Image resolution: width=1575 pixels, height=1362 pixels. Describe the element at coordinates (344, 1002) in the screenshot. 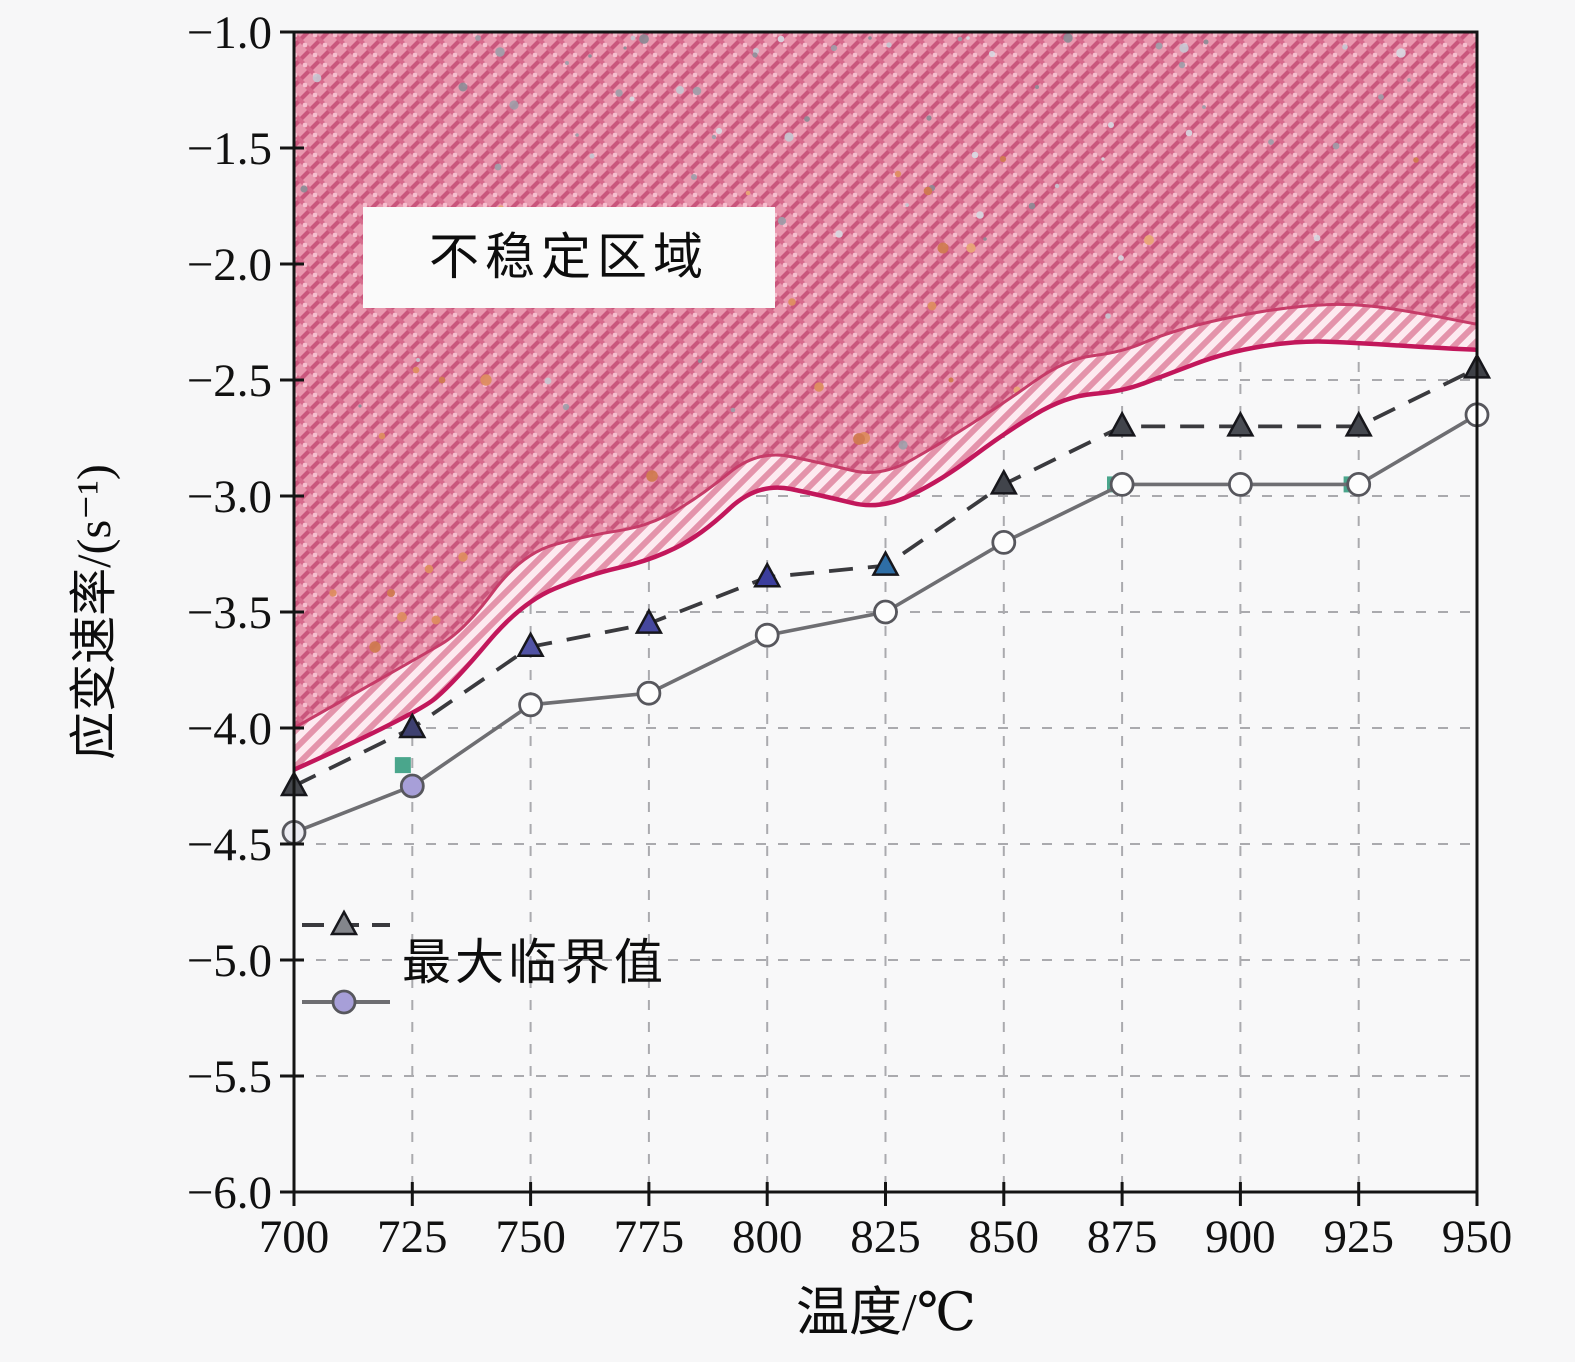

I see `legend-circle-marker` at that location.